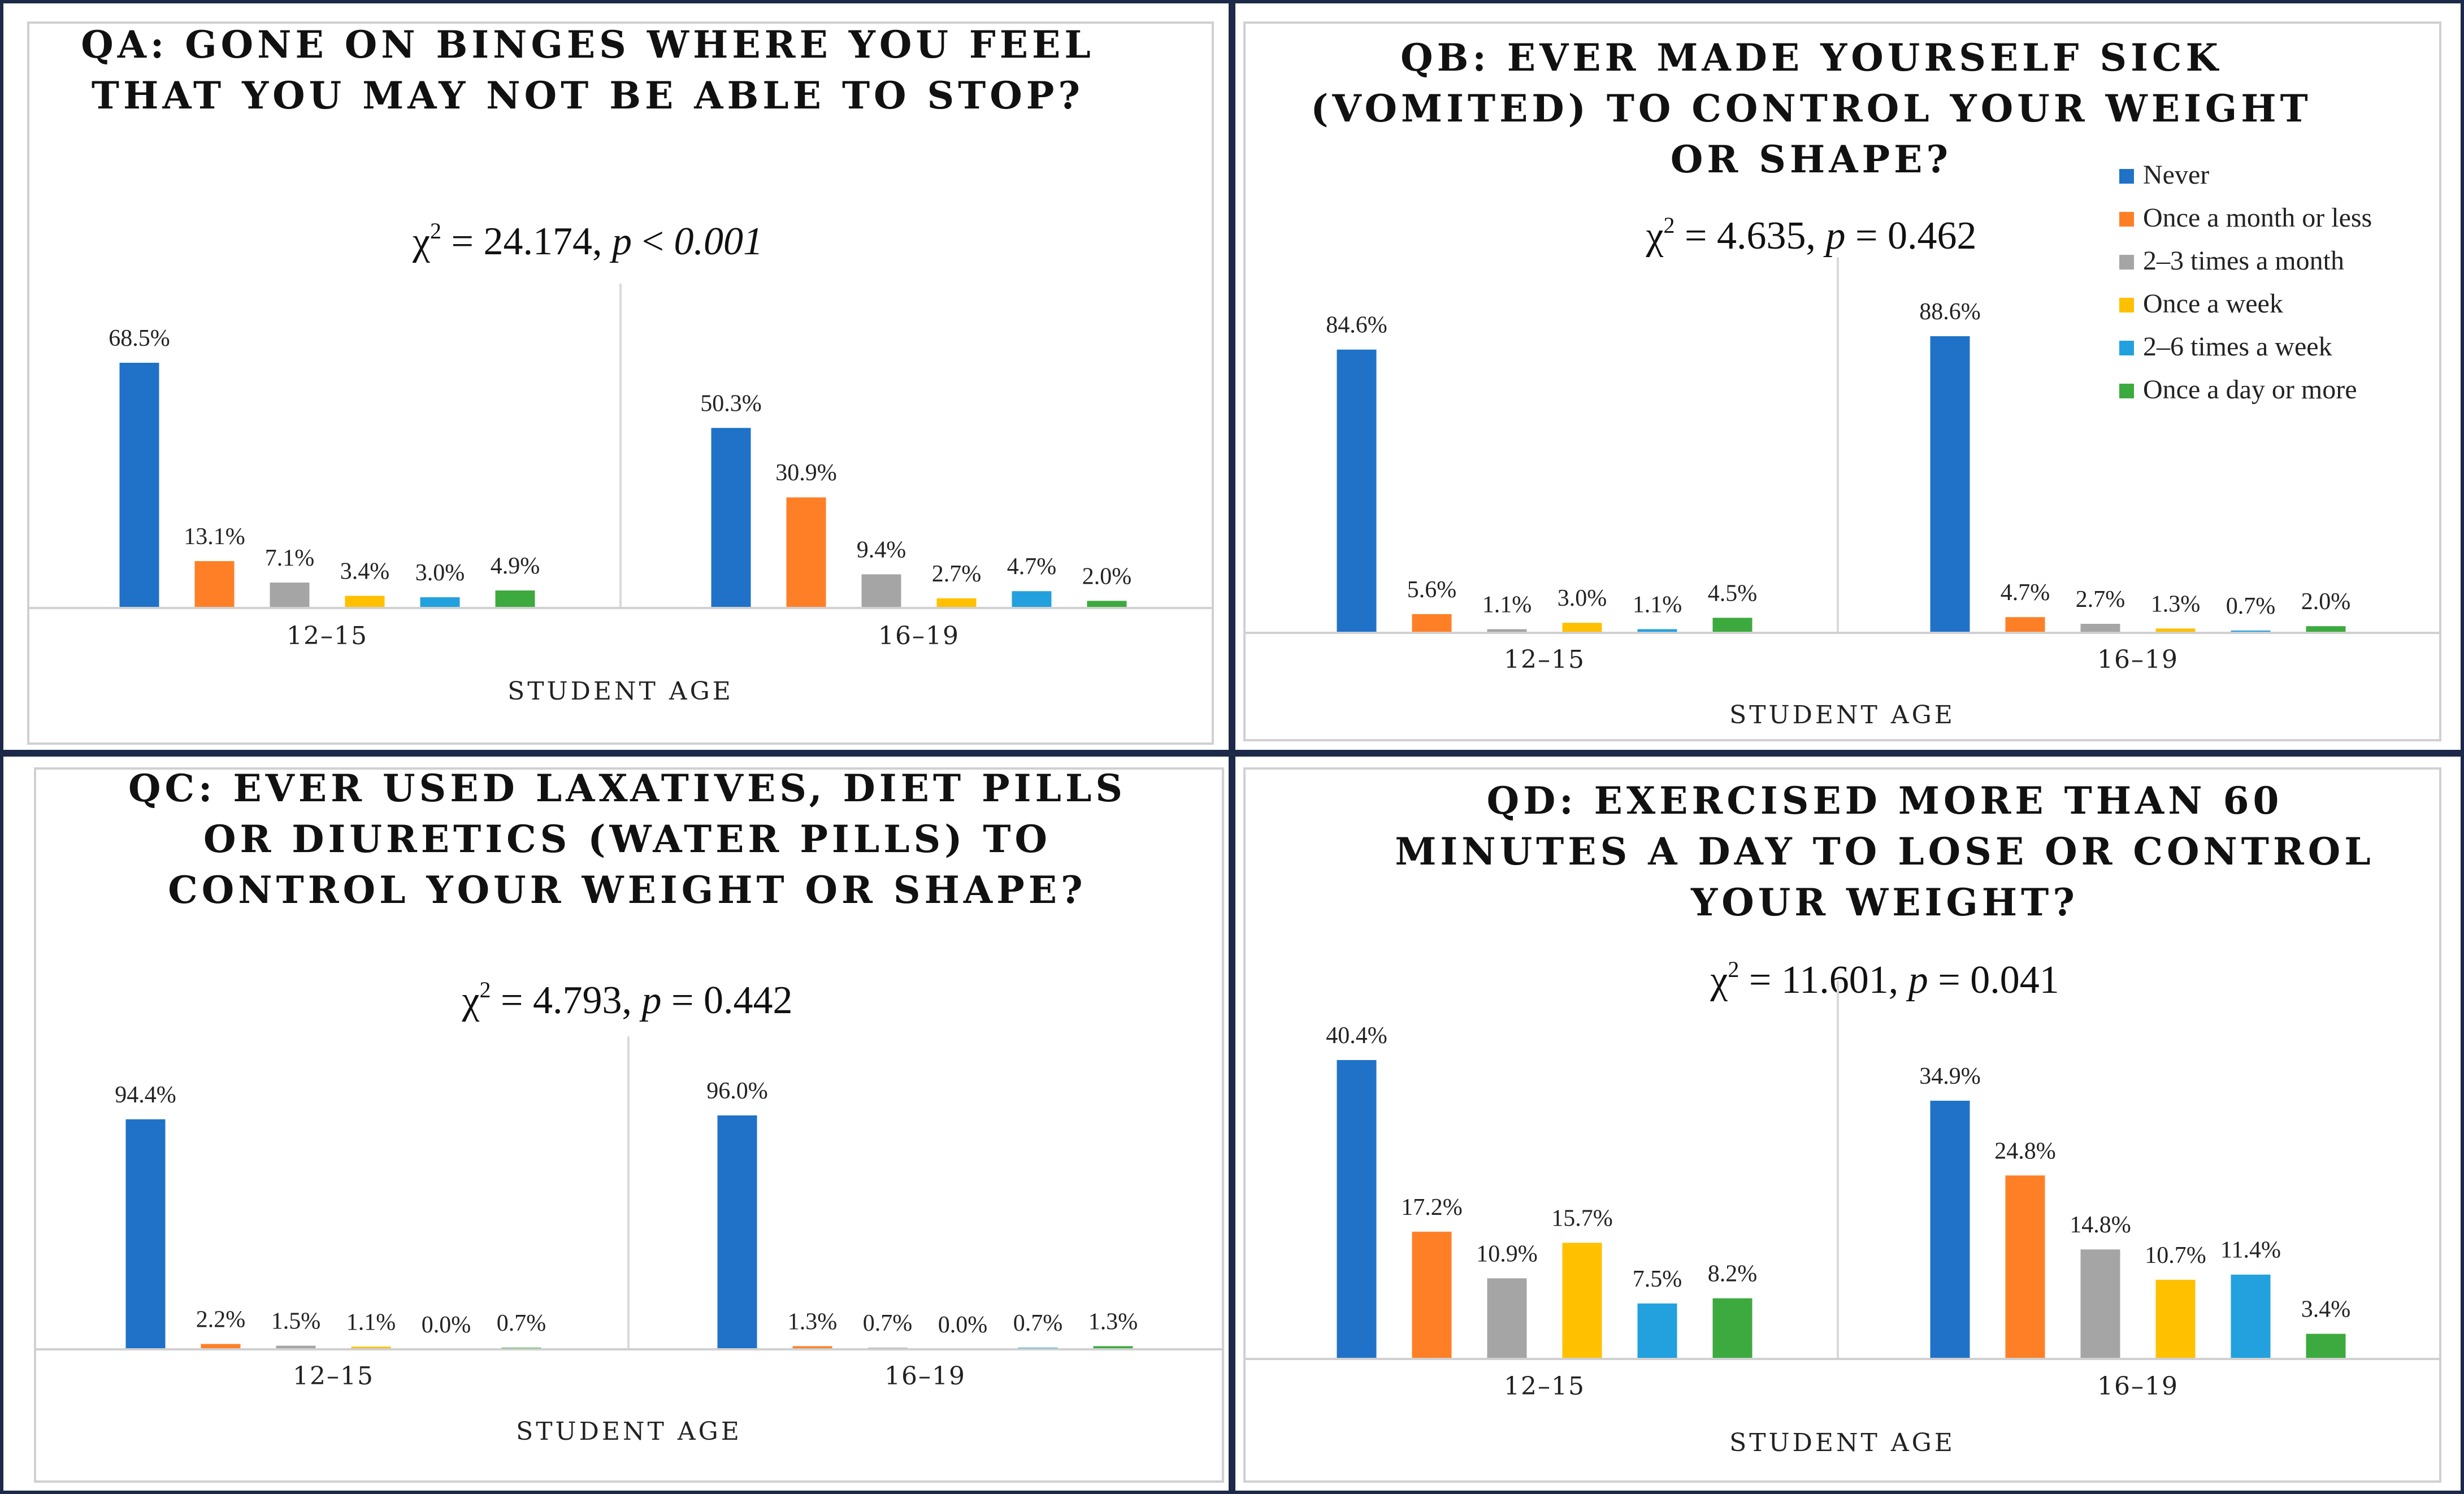  I want to click on data-label: 10.7%, so click(2175, 1256).